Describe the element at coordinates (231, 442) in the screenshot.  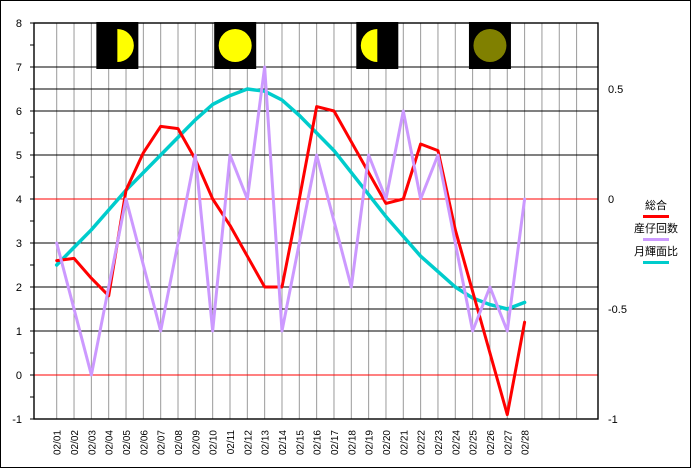
I see `x-axis-label: 02/11` at that location.